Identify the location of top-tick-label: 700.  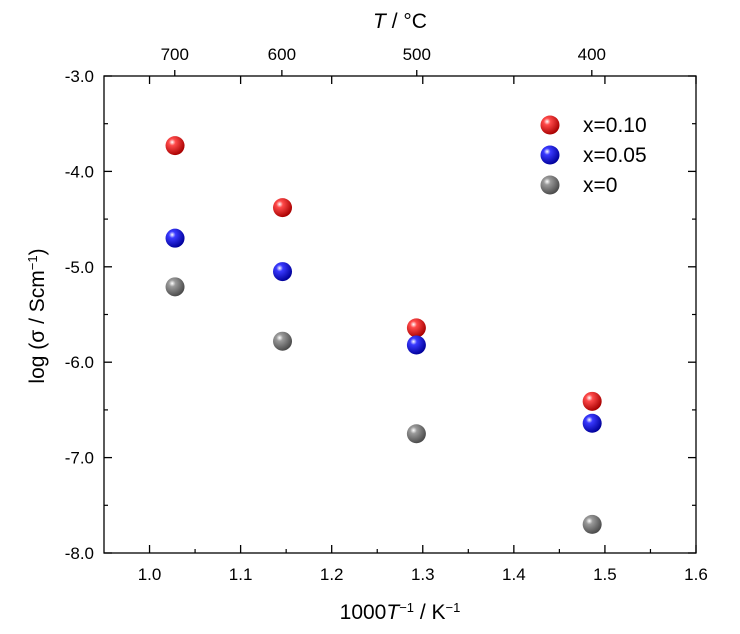
(175, 54).